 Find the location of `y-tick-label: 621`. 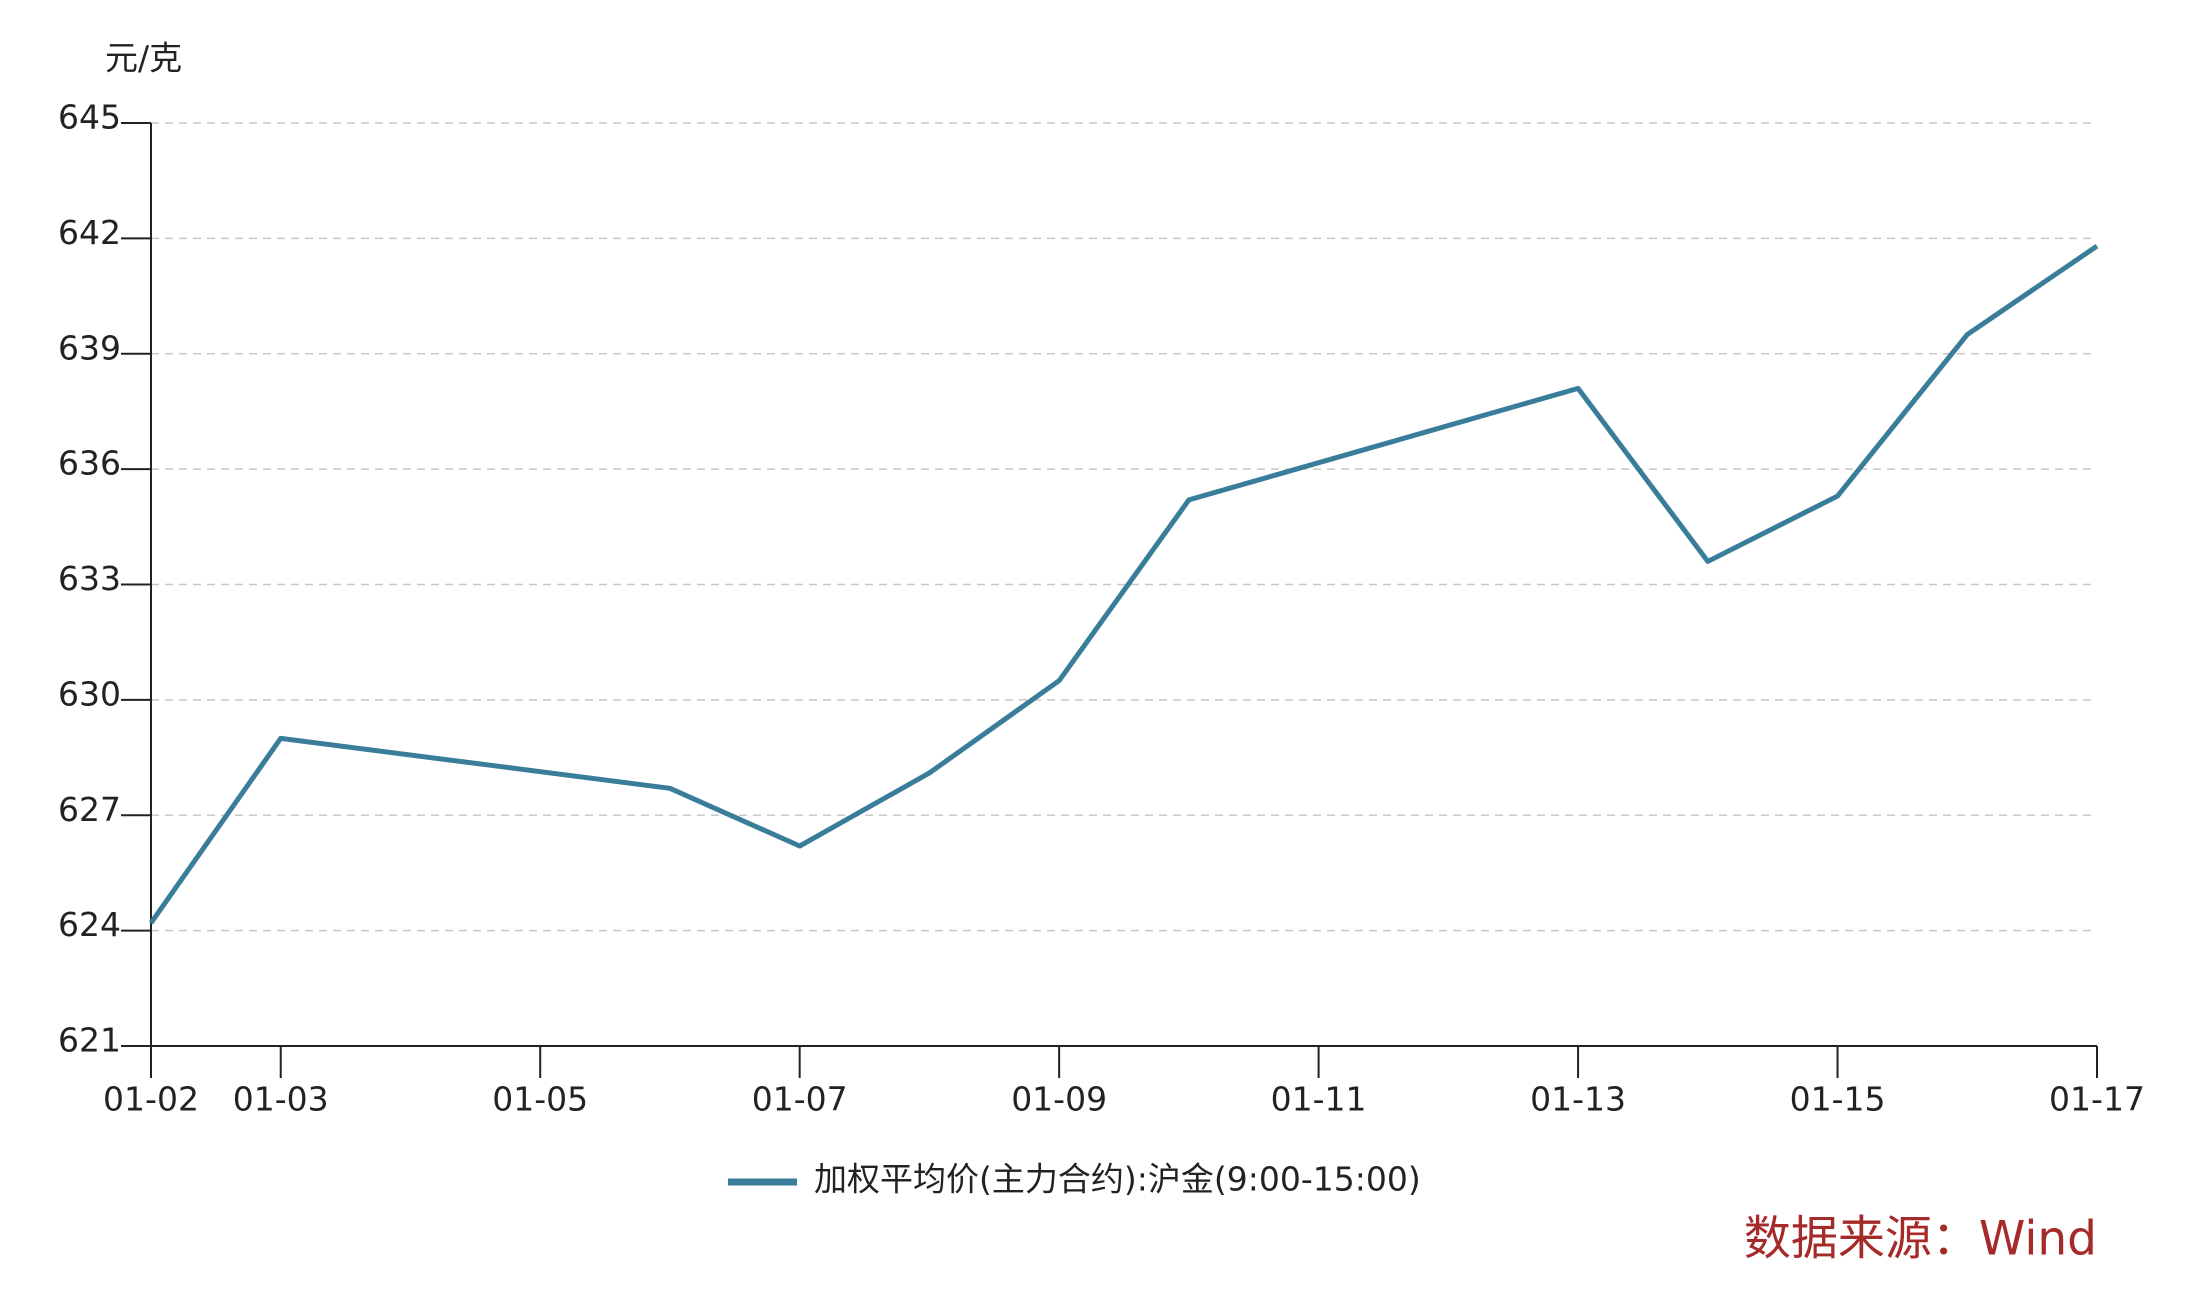

y-tick-label: 621 is located at coordinates (89, 1040).